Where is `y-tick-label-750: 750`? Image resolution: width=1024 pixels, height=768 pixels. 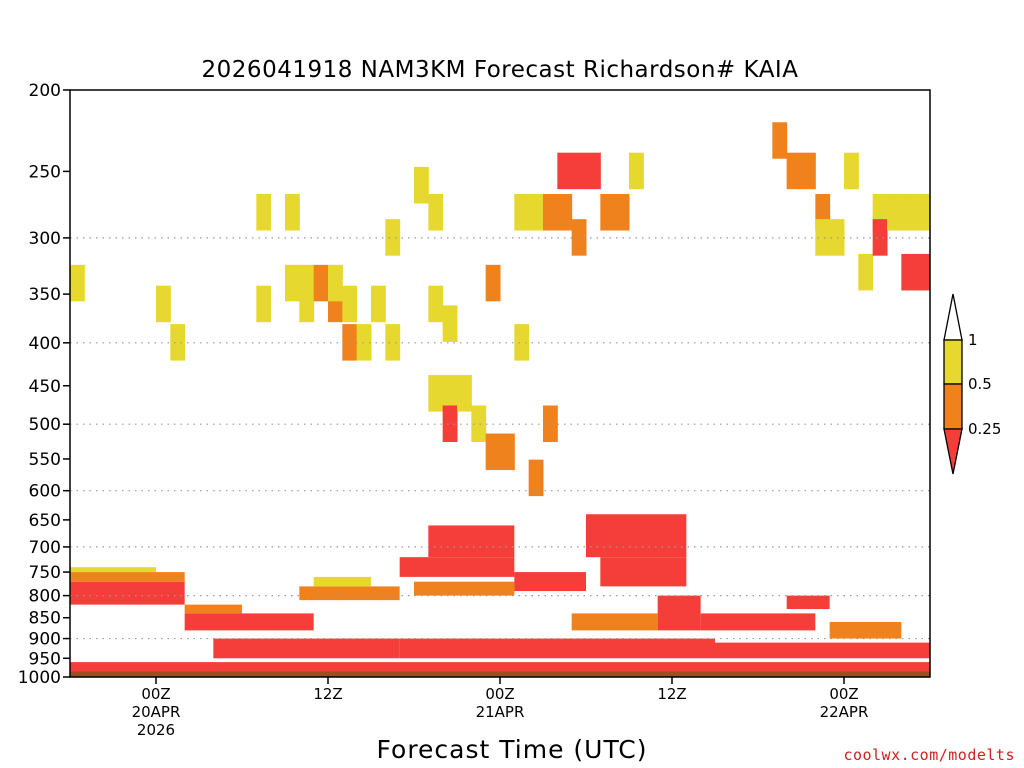
y-tick-label-750: 750 is located at coordinates (45, 573).